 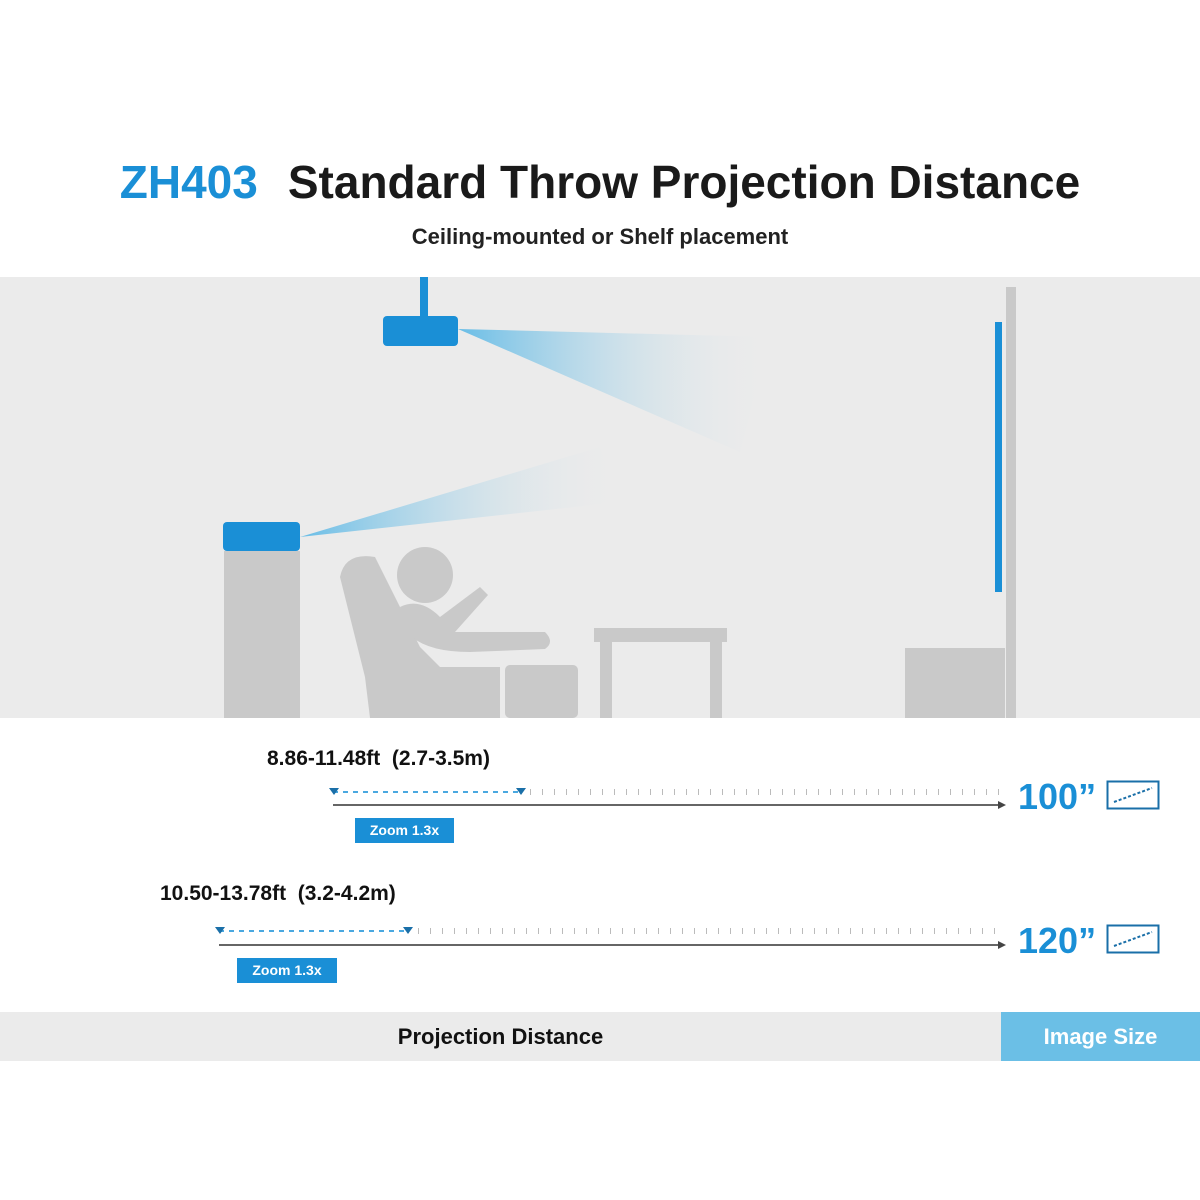 I want to click on armchair, so click(x=420, y=637).